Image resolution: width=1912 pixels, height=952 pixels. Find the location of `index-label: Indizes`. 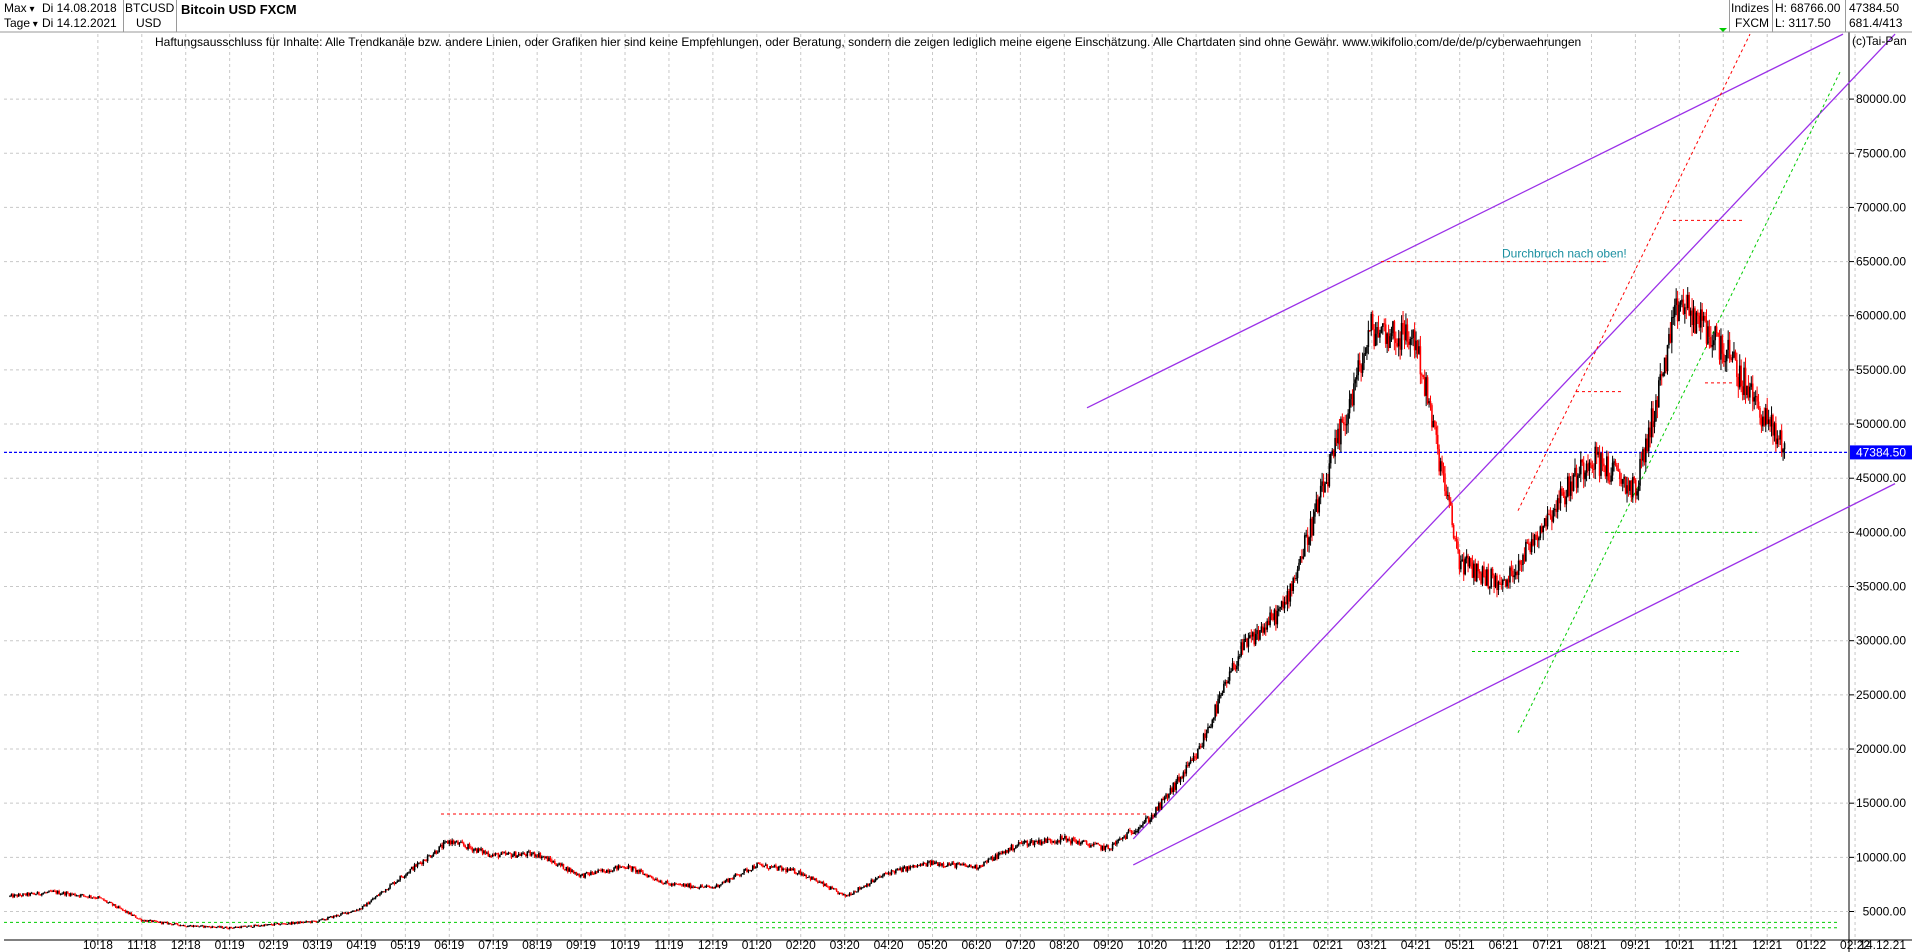

index-label: Indizes is located at coordinates (1750, 8).